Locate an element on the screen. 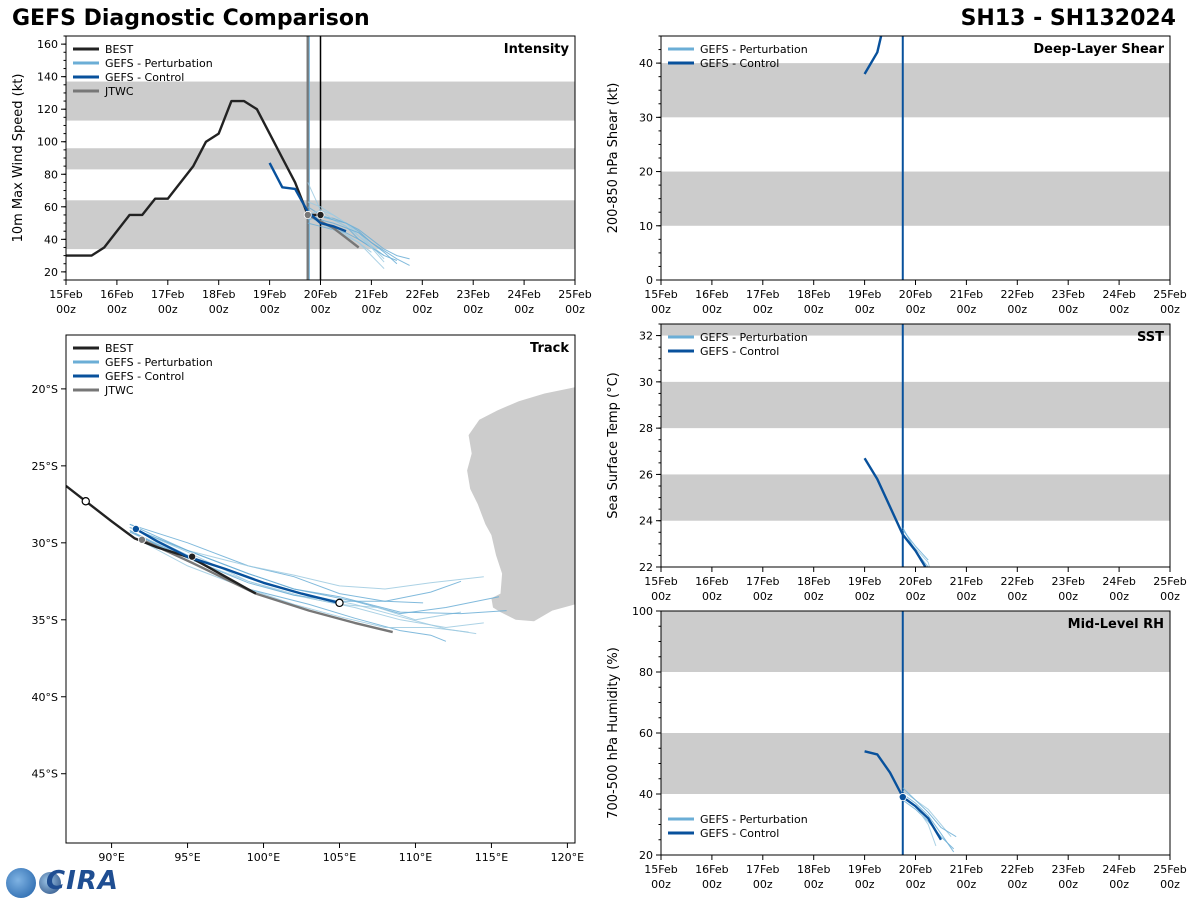 This screenshot has width=1200, height=900. page-title: GEFS Diagnostic Comparison is located at coordinates (191, 18).